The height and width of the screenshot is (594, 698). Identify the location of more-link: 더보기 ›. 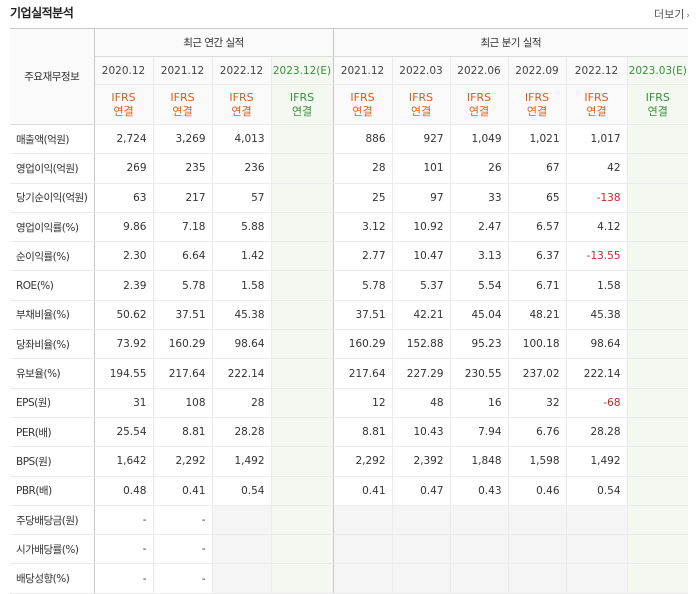
(672, 14).